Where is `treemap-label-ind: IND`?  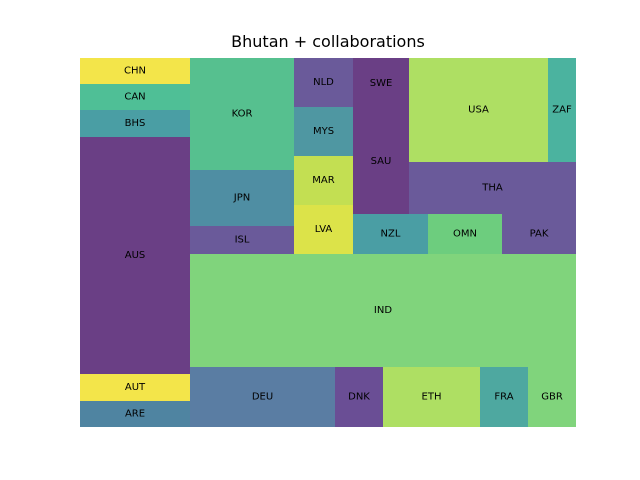
treemap-label-ind: IND is located at coordinates (383, 310).